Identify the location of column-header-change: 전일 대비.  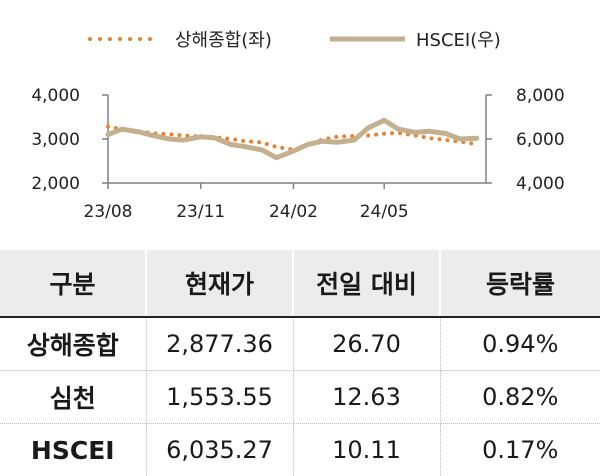
(366, 283).